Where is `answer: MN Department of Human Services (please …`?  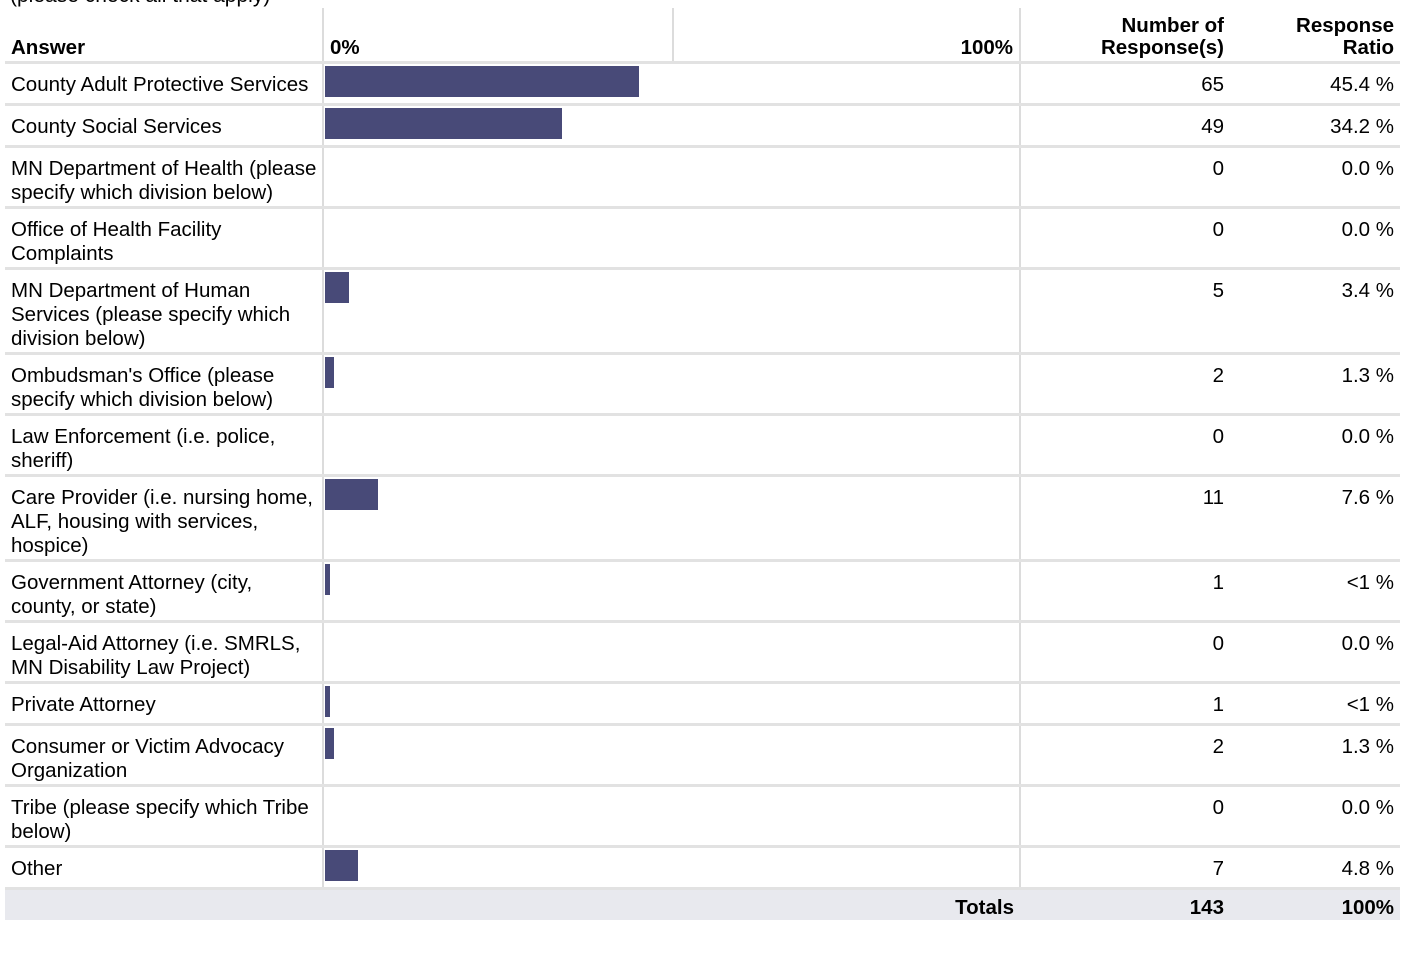
answer: MN Department of Human Services (please … is located at coordinates (164, 311).